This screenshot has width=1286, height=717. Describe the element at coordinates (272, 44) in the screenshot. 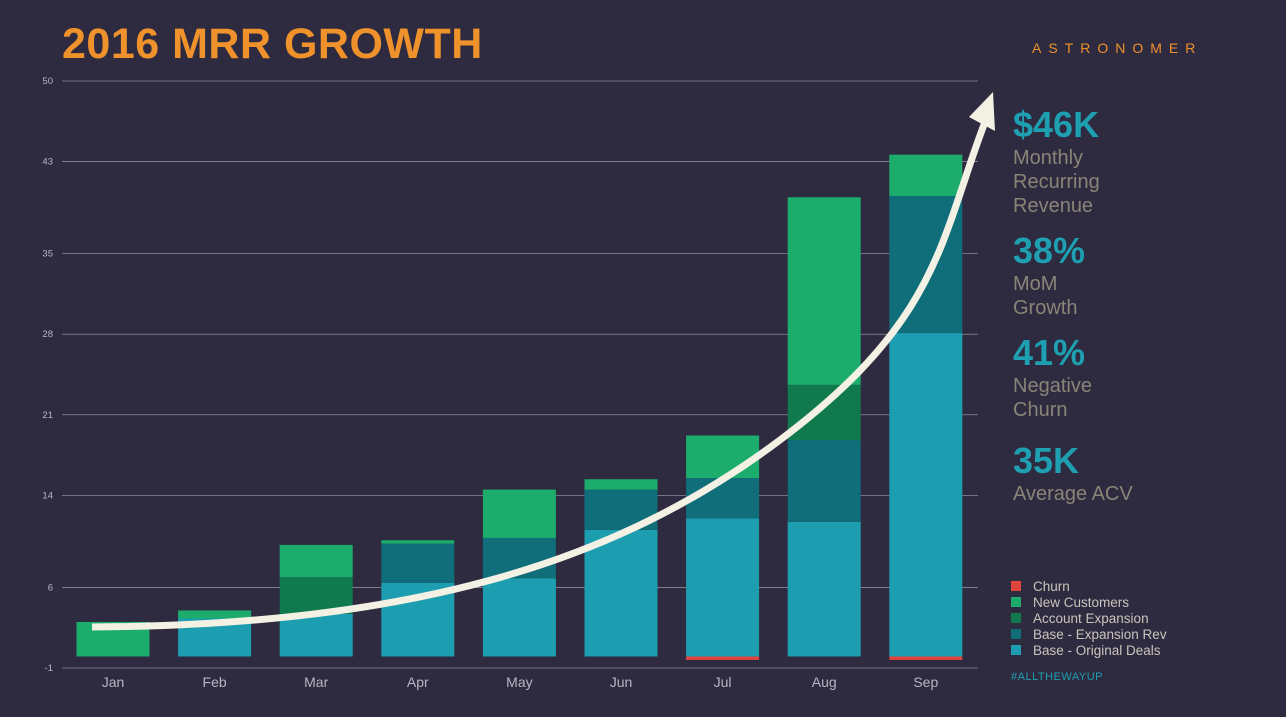

I see `page-title: 2016 MRR GROWTH` at that location.